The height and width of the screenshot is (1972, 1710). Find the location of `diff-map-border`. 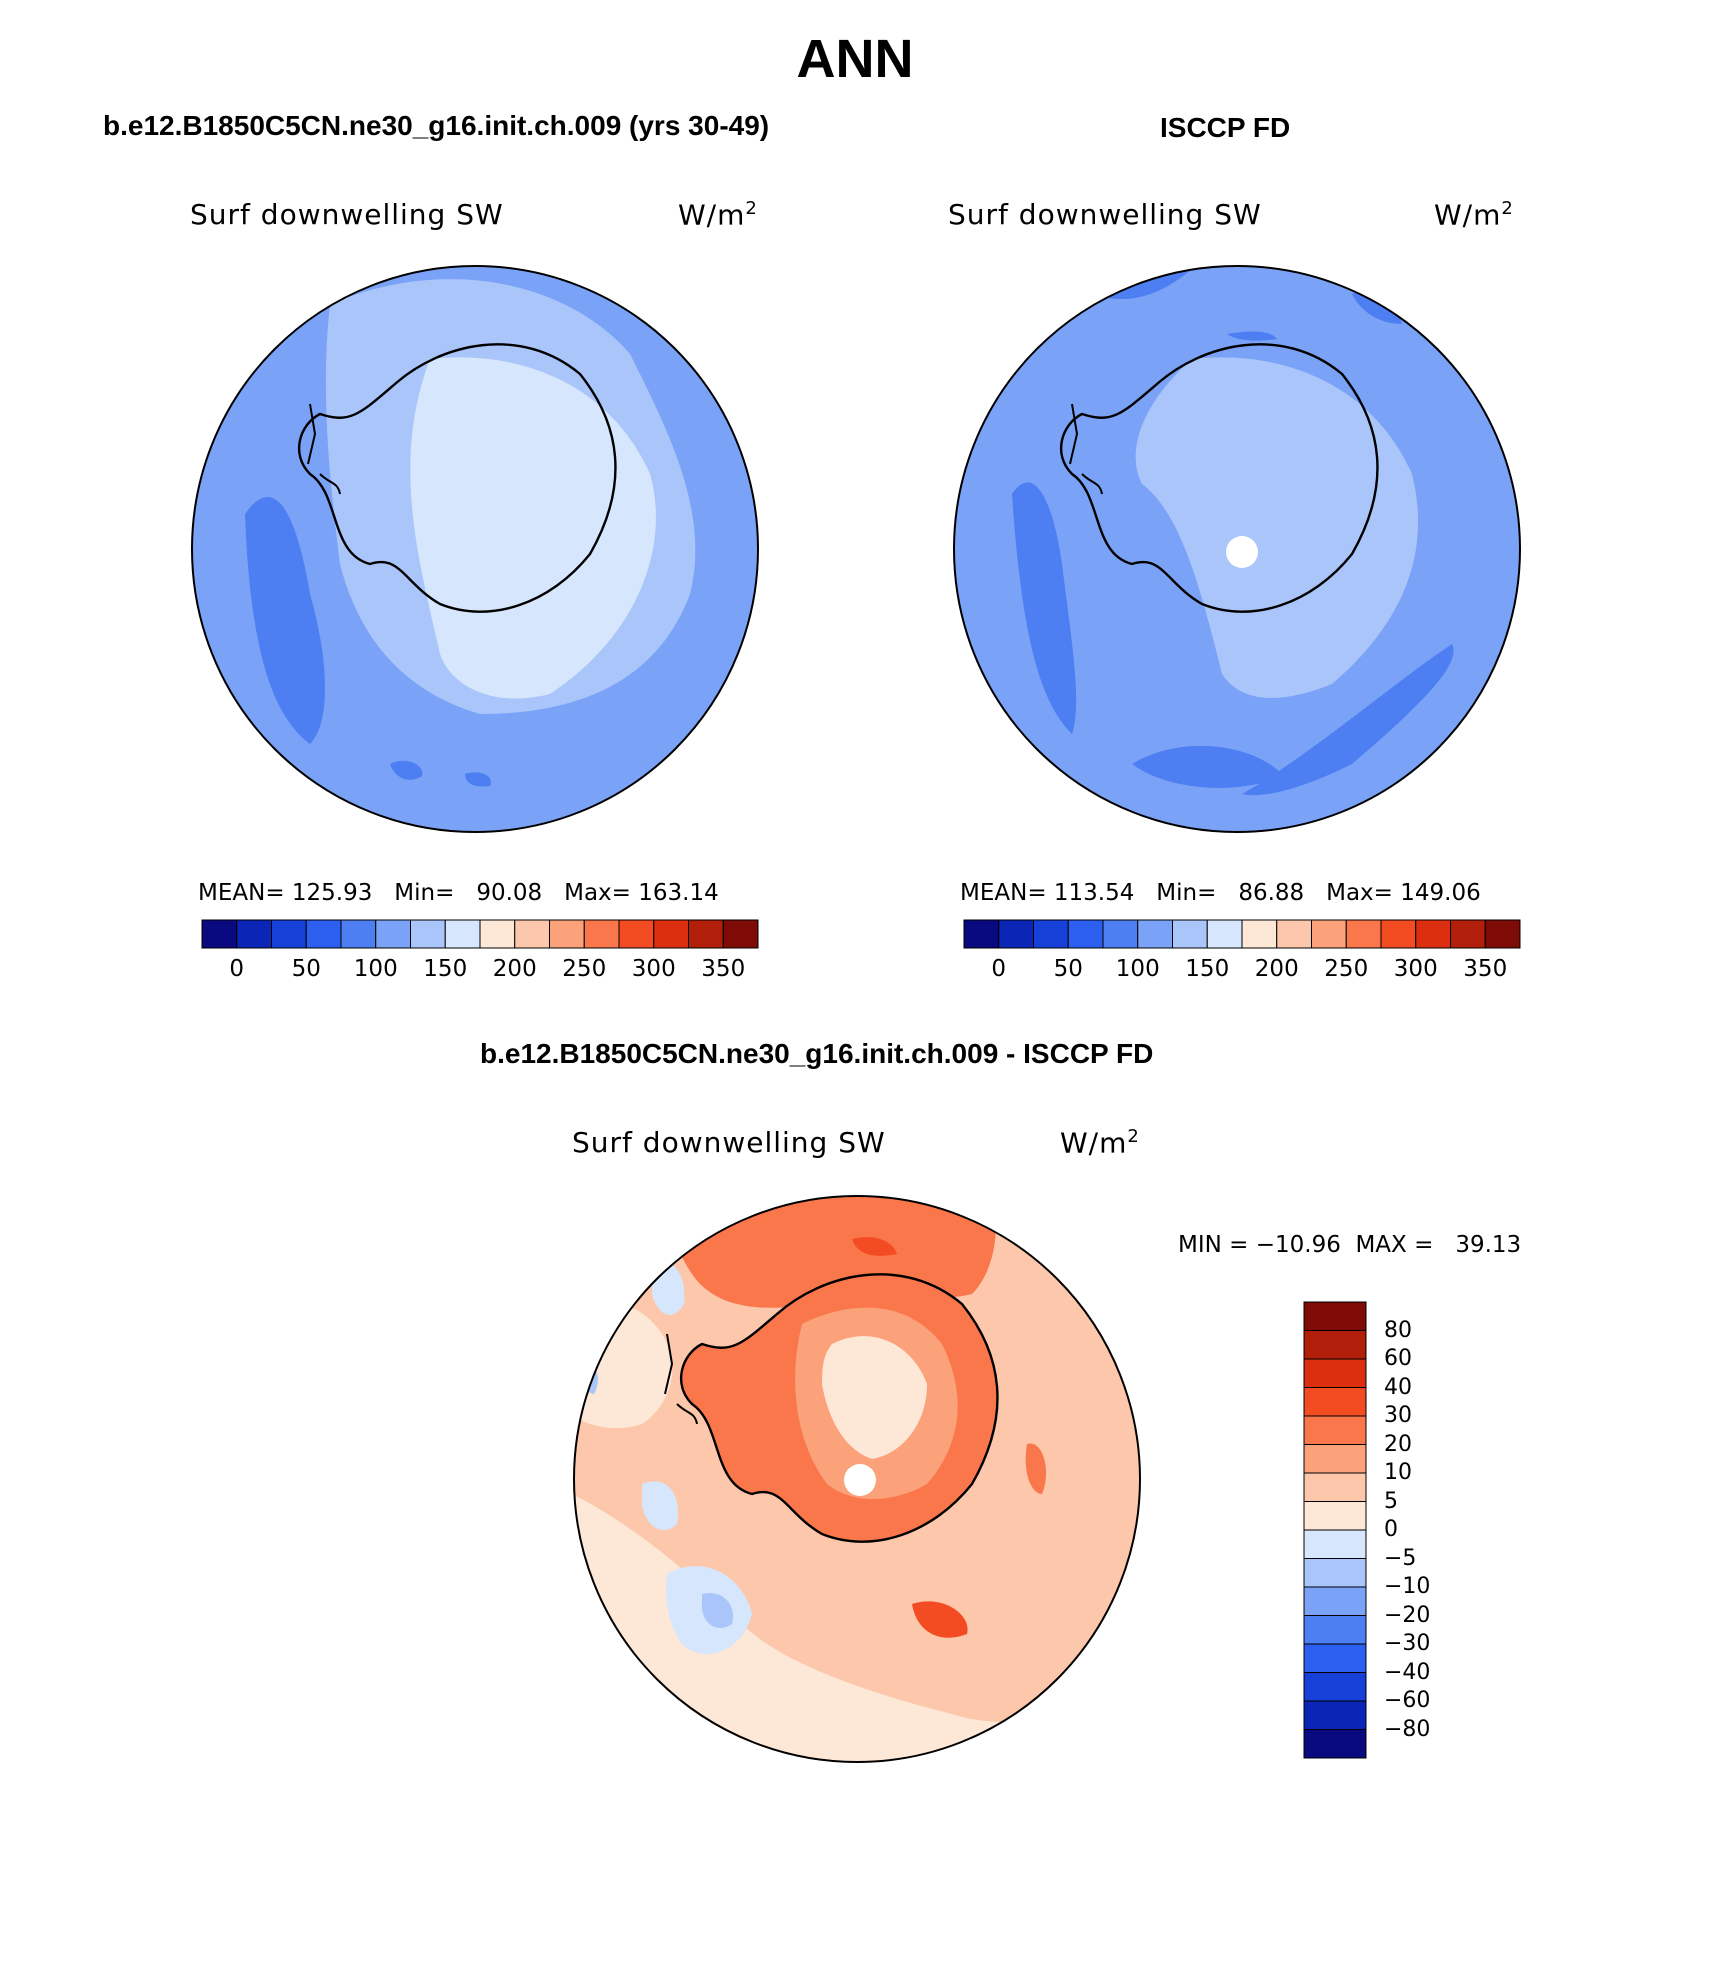

diff-map-border is located at coordinates (857, 1479).